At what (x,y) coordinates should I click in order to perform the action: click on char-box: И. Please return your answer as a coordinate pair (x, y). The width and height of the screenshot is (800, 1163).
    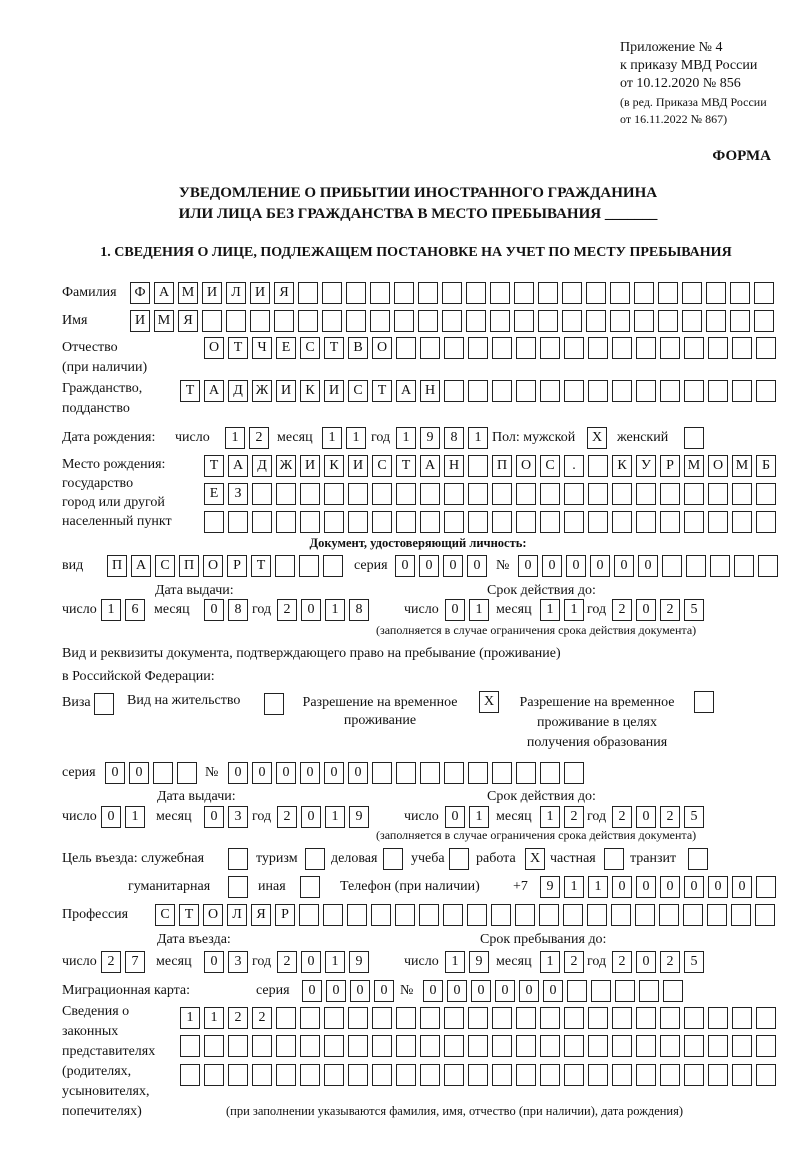
    Looking at the image, I should click on (286, 391).